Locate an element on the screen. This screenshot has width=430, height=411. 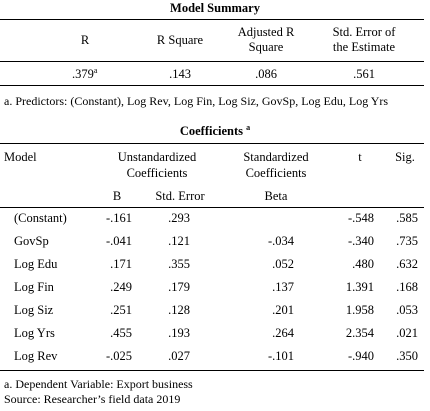
coef-cell-sig: .632 is located at coordinates (407, 264).